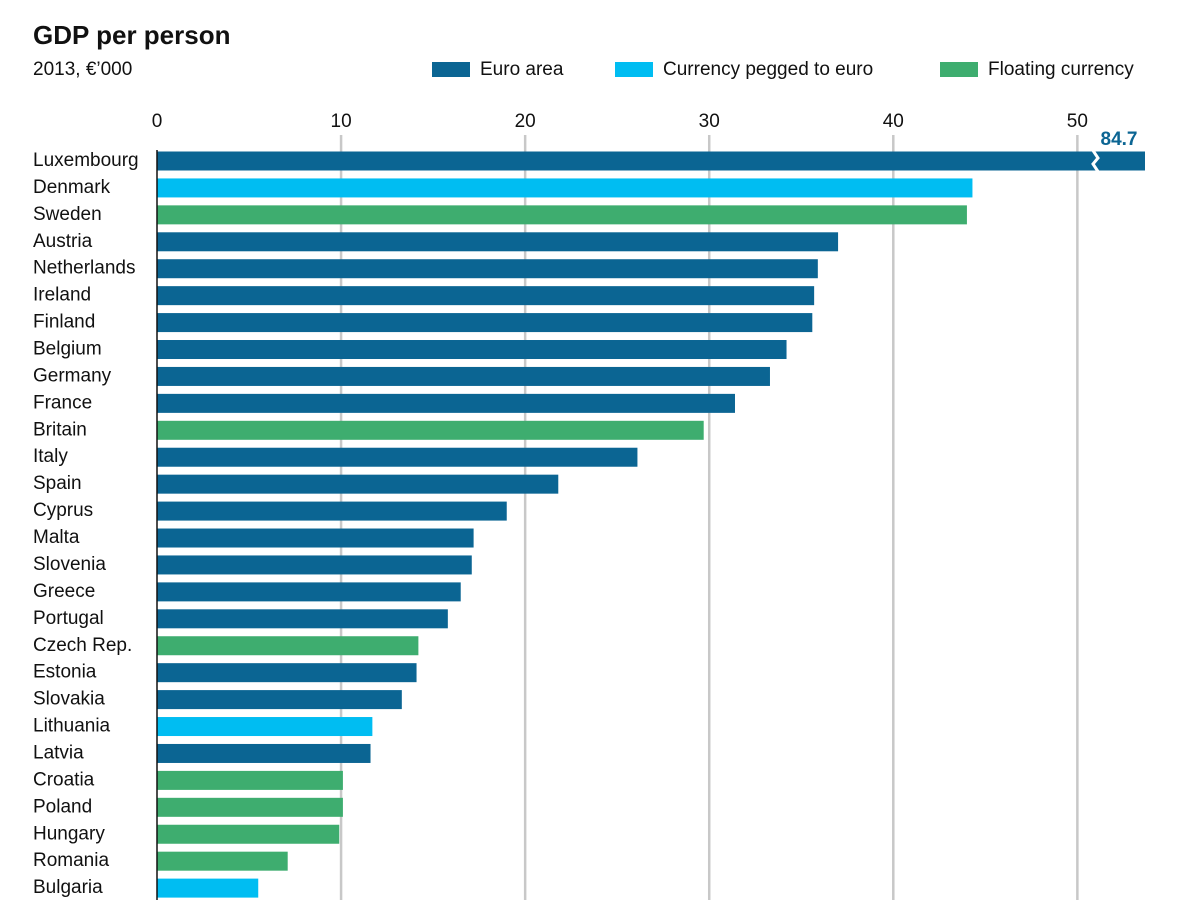 This screenshot has height=918, width=1190. Describe the element at coordinates (82, 645) in the screenshot. I see `y-tick-label: Czech Rep.` at that location.